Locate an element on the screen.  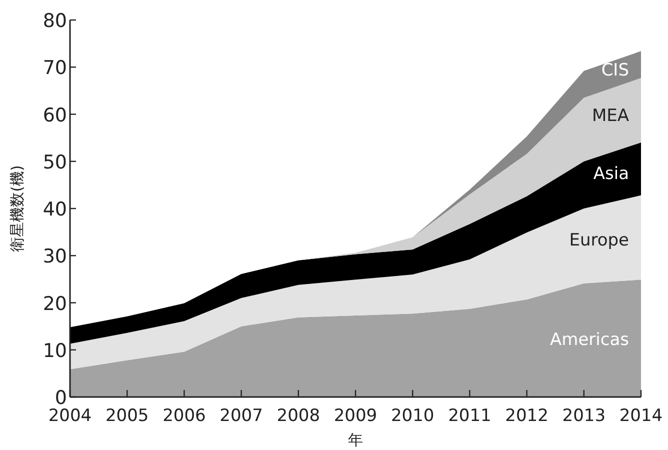
y-tick-label: 20 is located at coordinates (54, 303).